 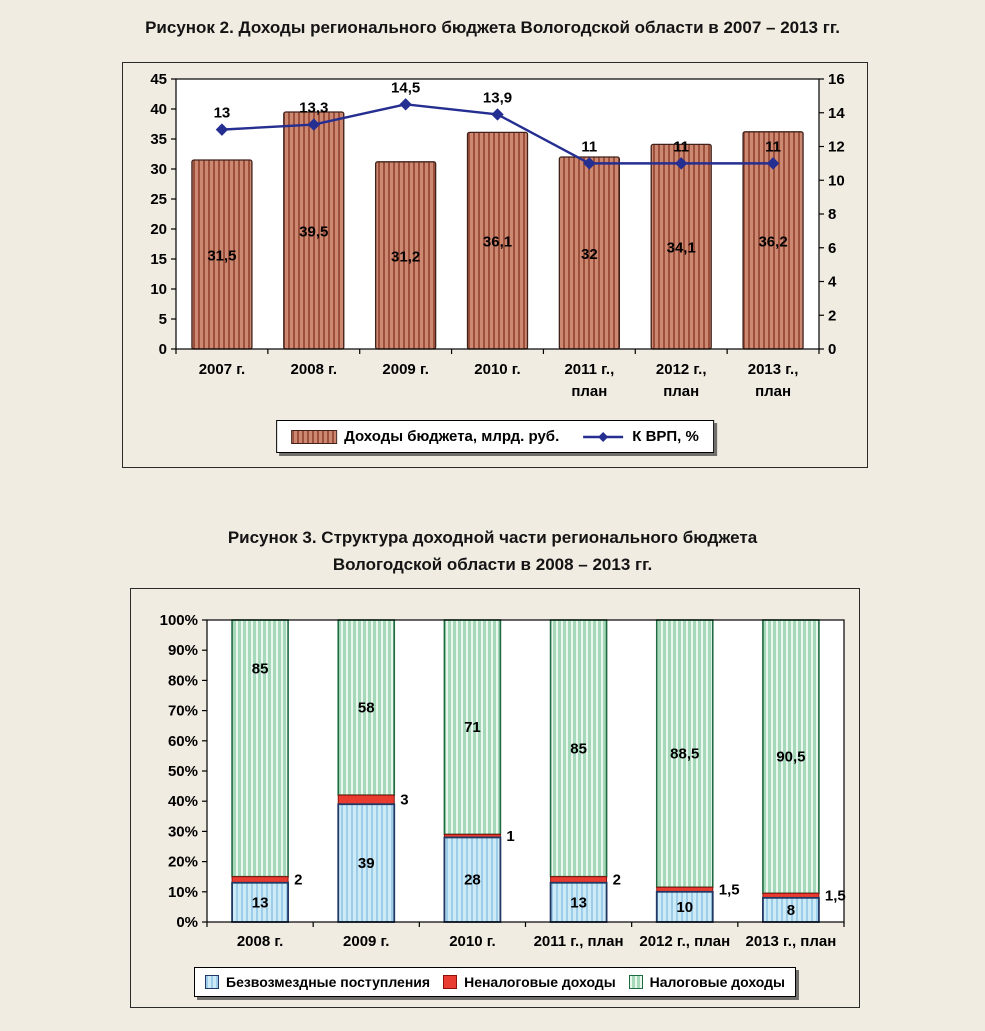 I want to click on svg-text: 25, so click(x=158, y=199).